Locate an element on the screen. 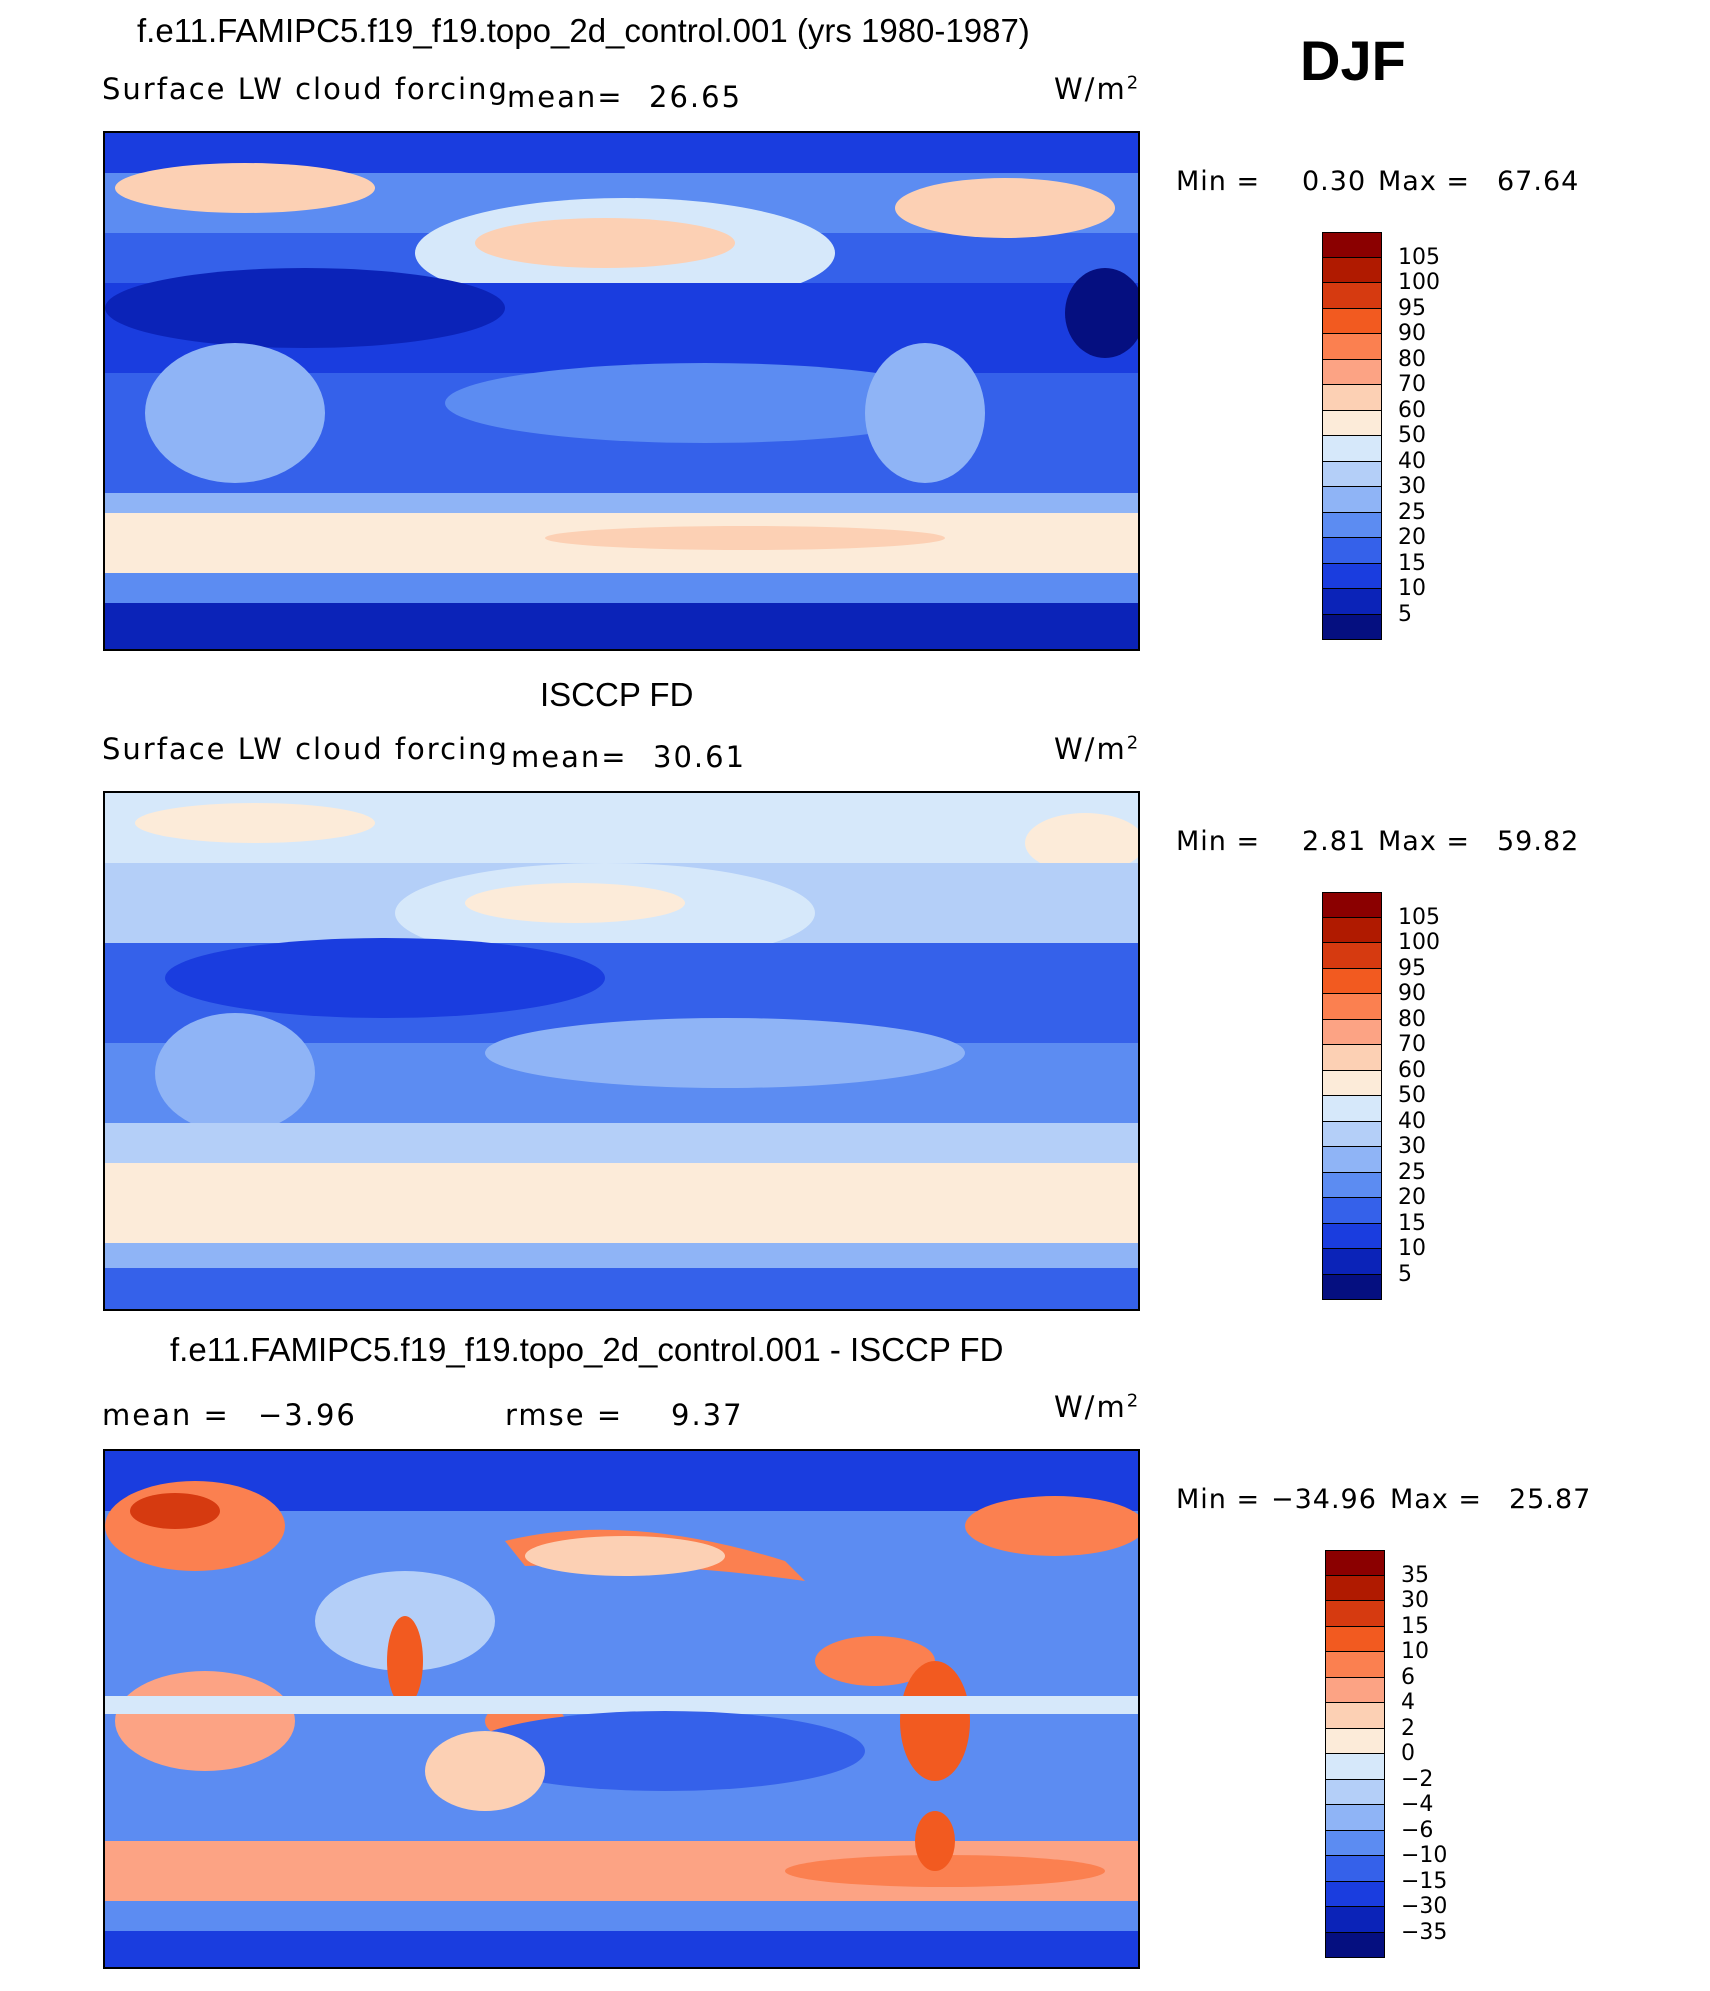  panel3-max-label: Max = is located at coordinates (1436, 1499).